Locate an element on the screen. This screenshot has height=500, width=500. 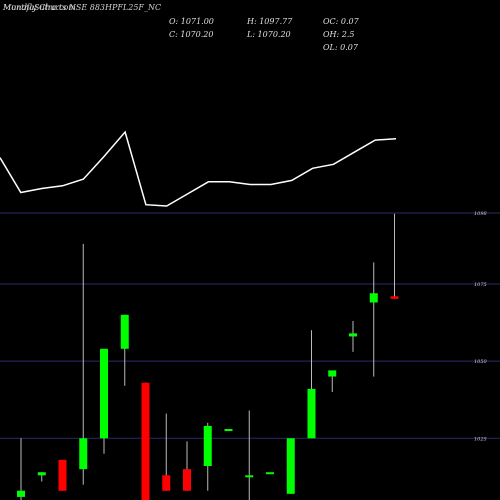
y-tick-label: 1050 is located at coordinates (481, 362).